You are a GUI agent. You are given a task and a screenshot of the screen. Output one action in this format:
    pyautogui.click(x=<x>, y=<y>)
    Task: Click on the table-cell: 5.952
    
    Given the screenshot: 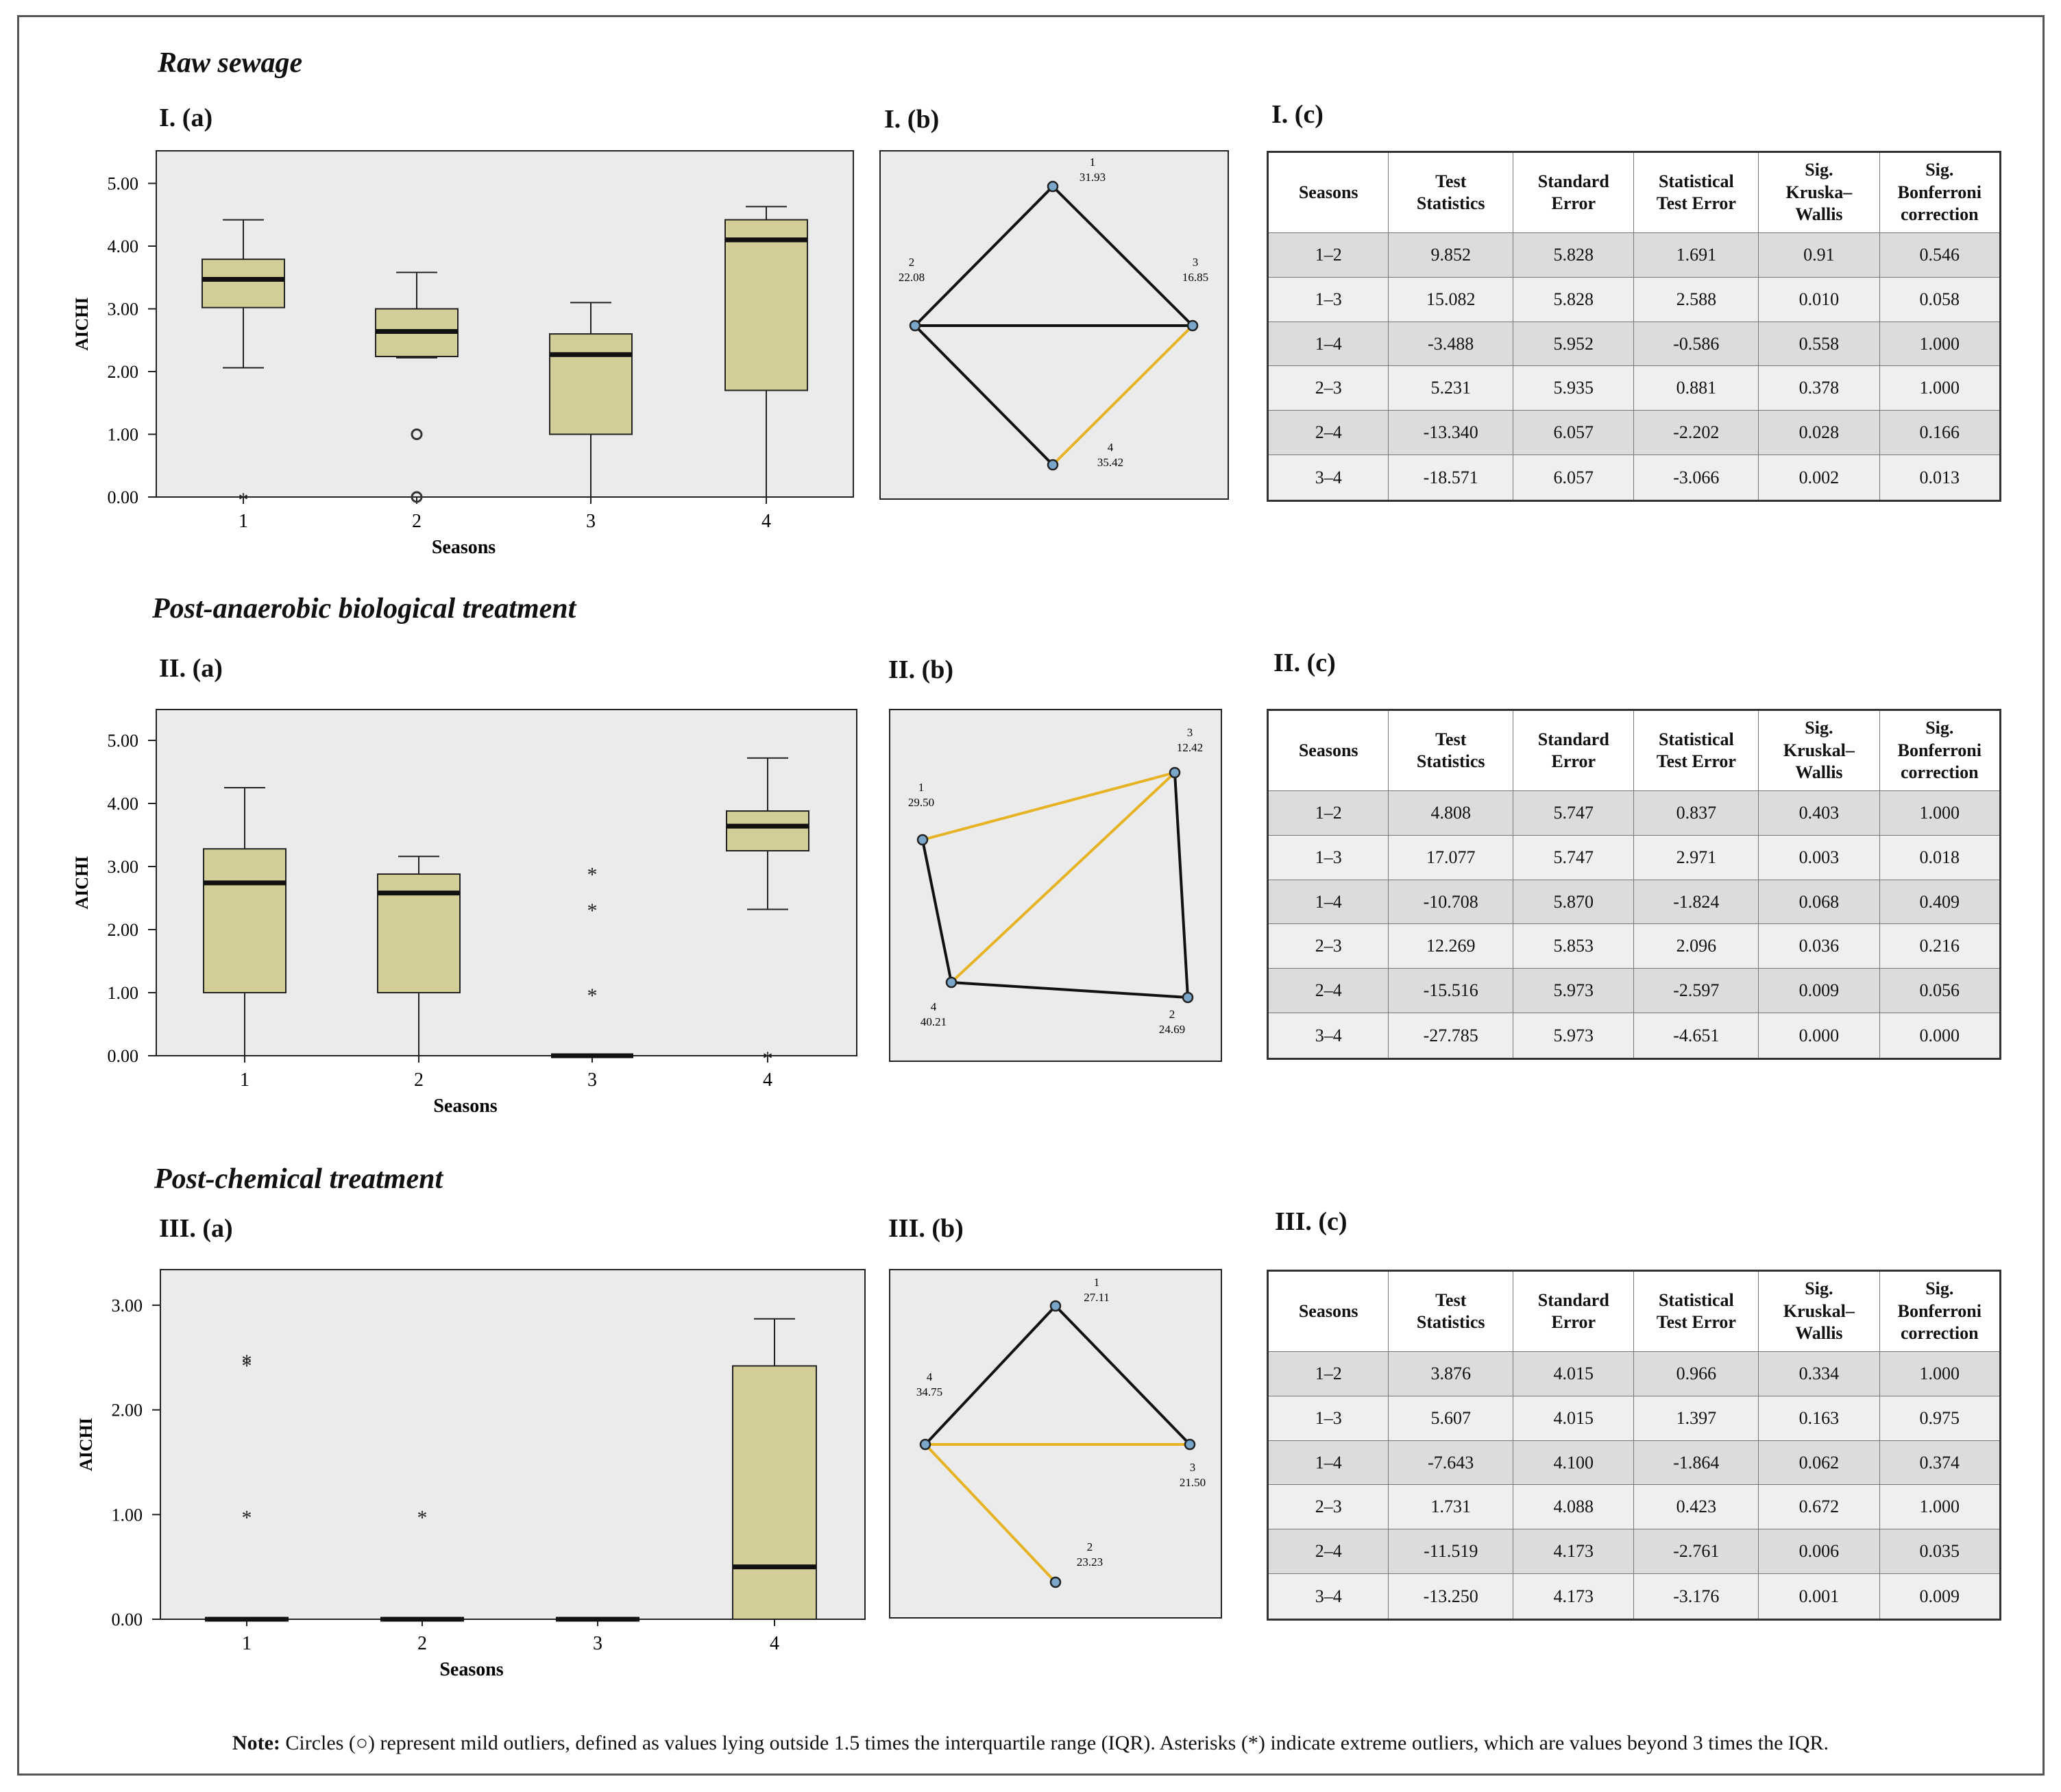 What is the action you would take?
    pyautogui.click(x=1574, y=344)
    